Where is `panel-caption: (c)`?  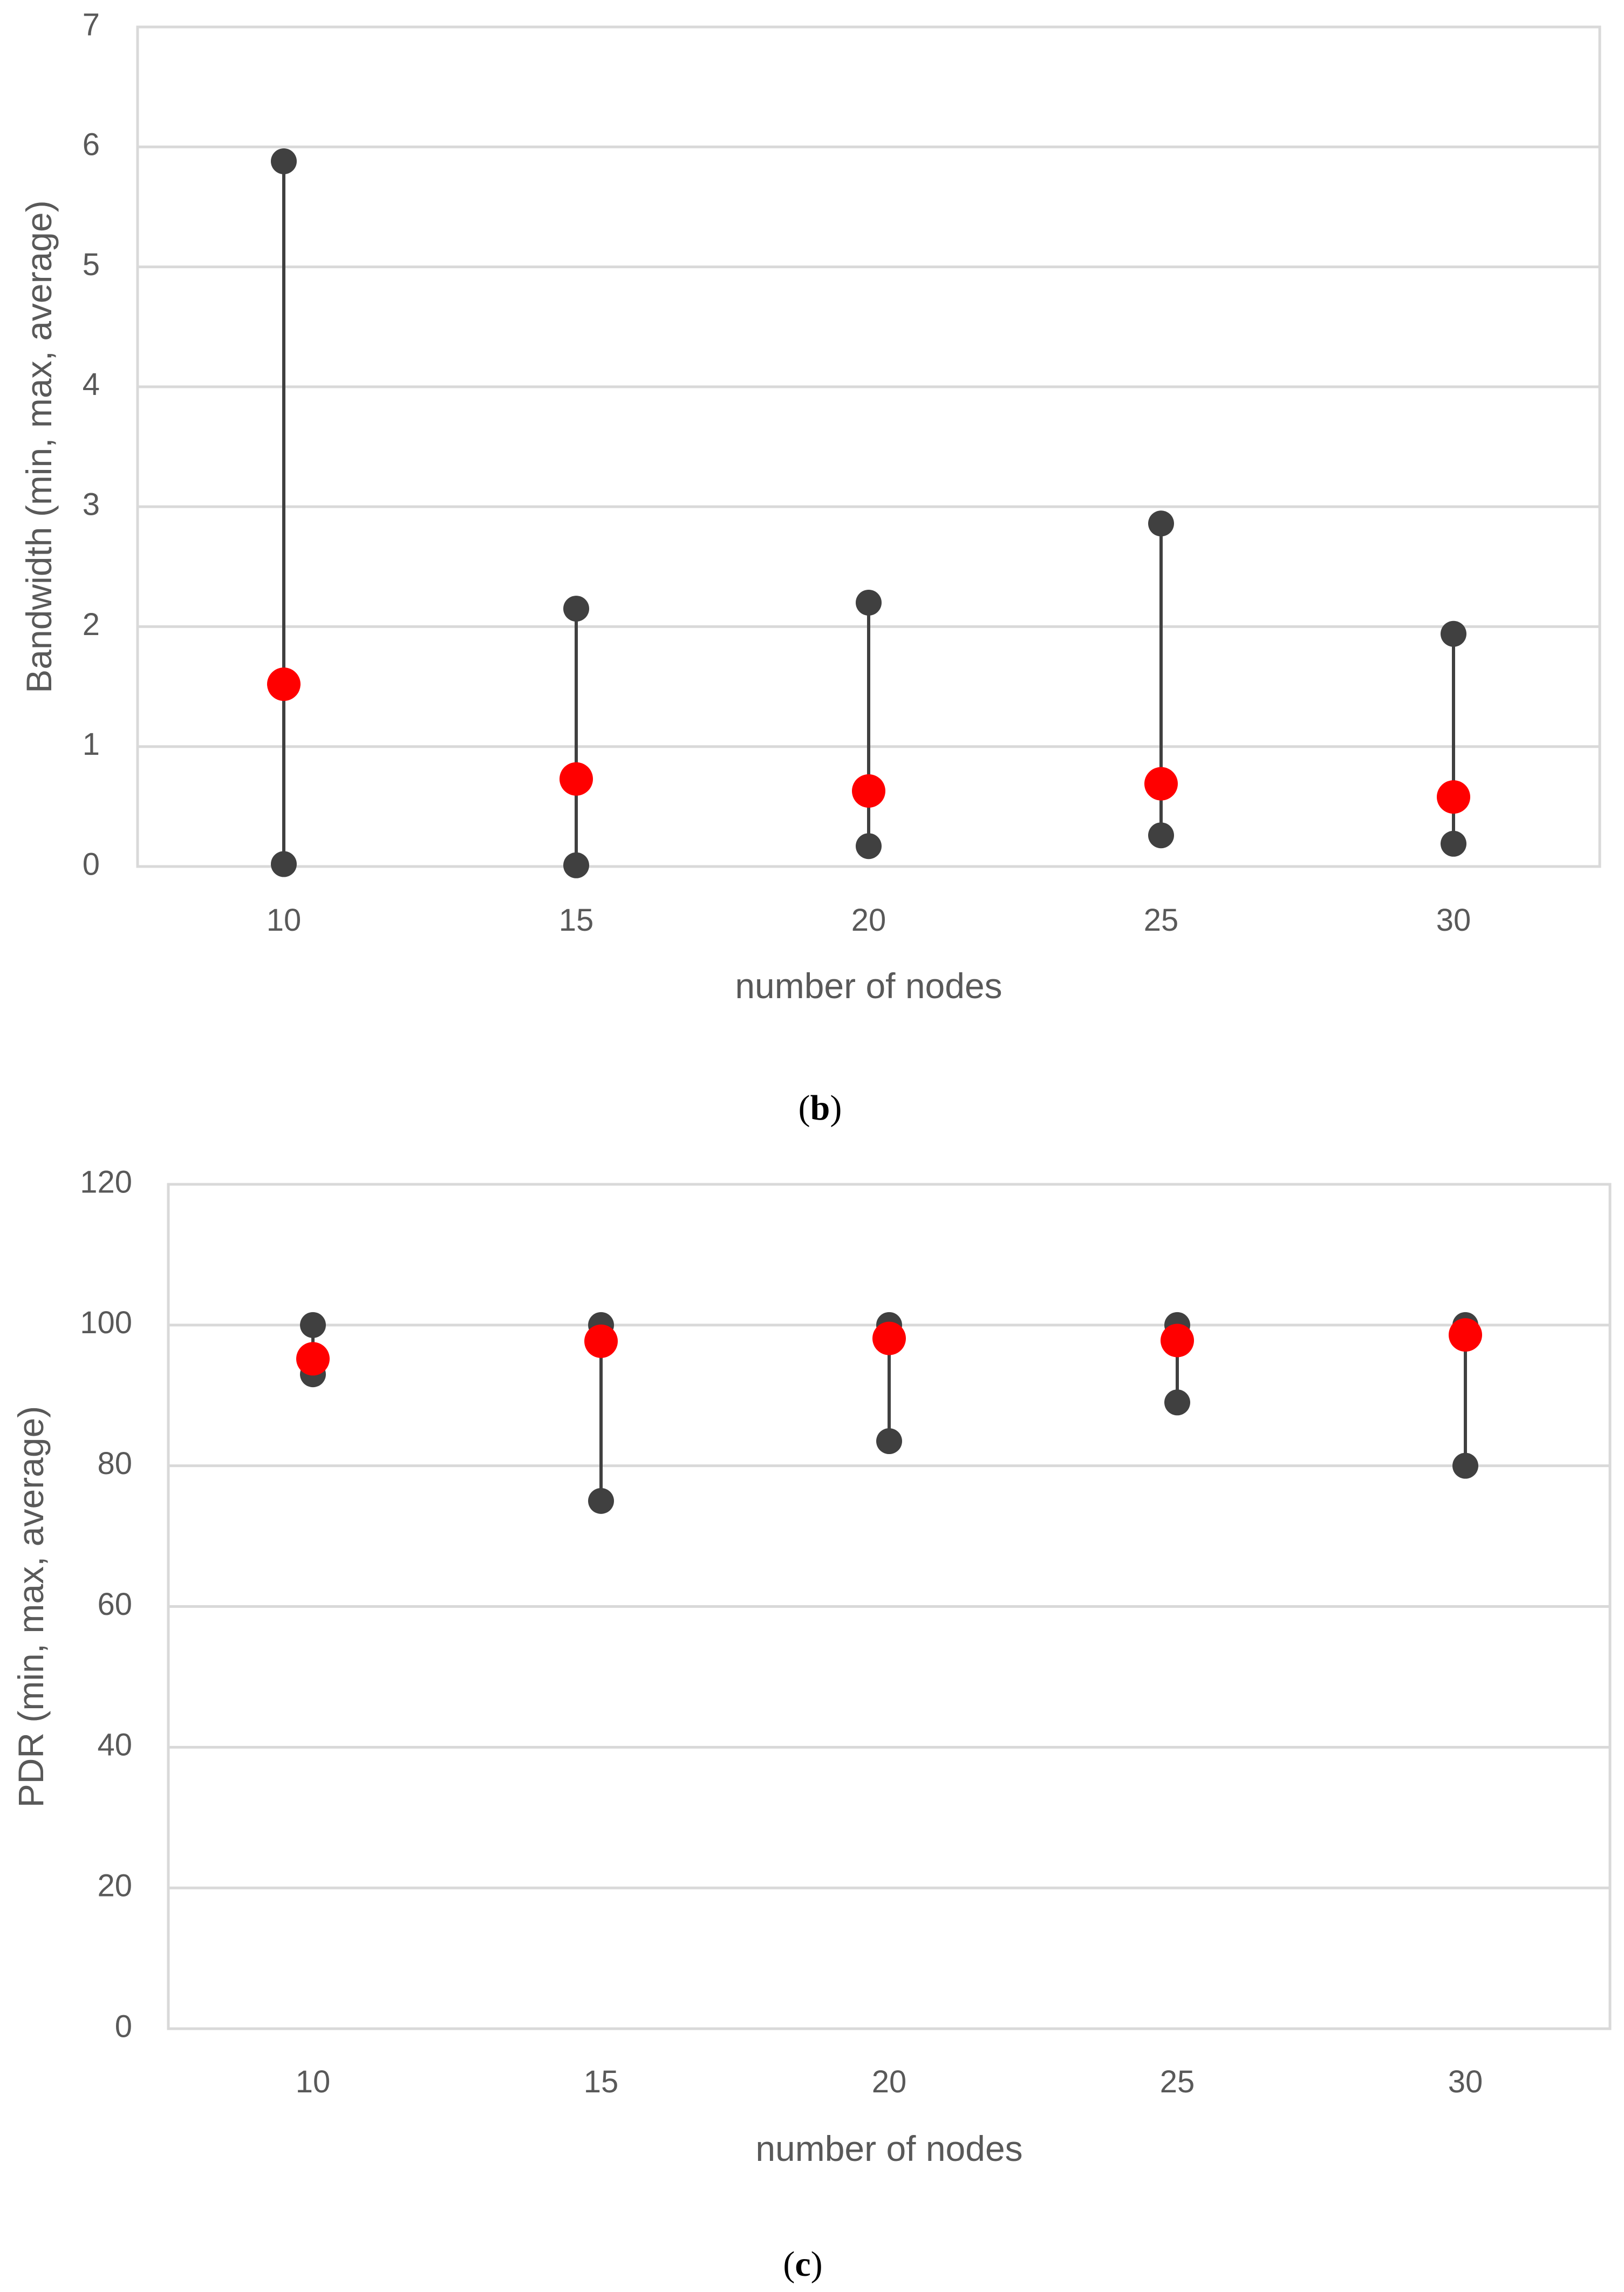
panel-caption: (c) is located at coordinates (802, 2264).